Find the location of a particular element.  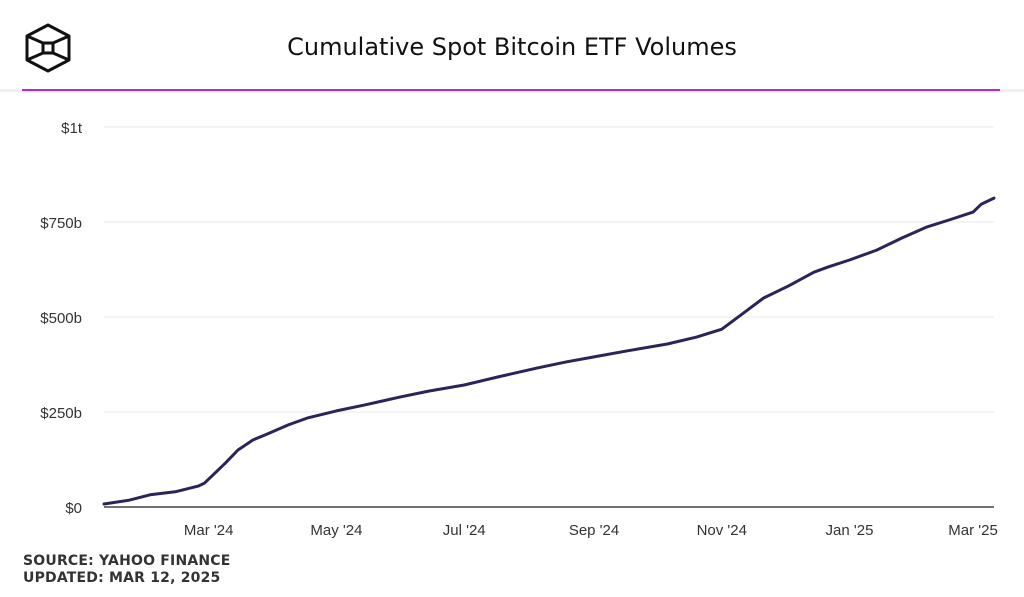

y-tick-label: $750b is located at coordinates (61, 223).